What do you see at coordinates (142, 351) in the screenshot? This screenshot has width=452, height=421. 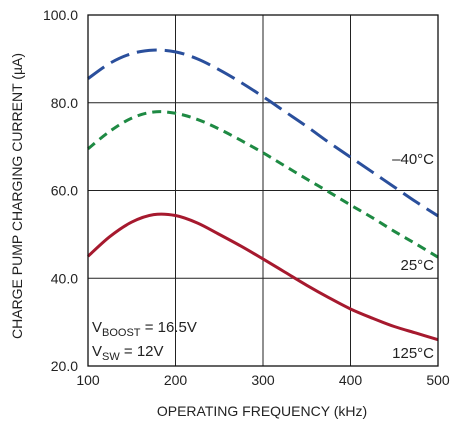 I see `condition-vsw-value: = 12V` at bounding box center [142, 351].